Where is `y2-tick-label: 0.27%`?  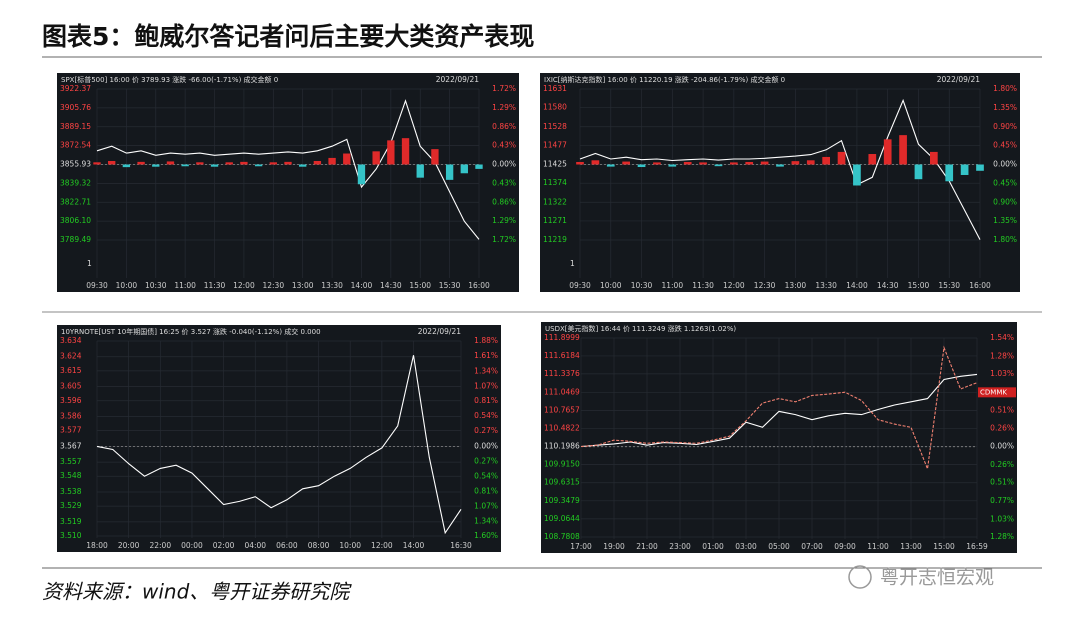
y2-tick-label: 0.27% is located at coordinates (486, 430).